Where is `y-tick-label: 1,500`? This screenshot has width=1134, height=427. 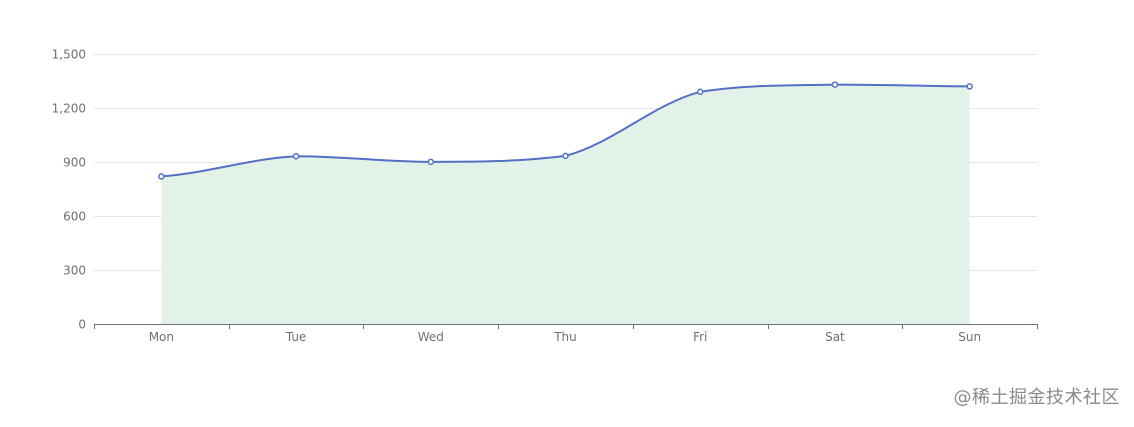 y-tick-label: 1,500 is located at coordinates (69, 55).